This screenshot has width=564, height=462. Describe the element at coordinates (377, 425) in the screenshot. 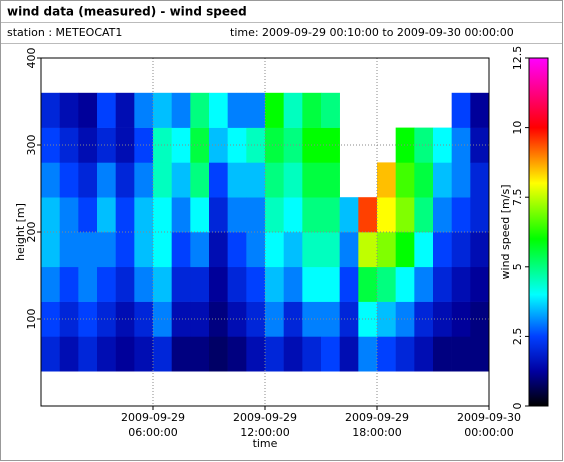

I see `x-tick-label: 2009-09-29 18:00:00` at that location.